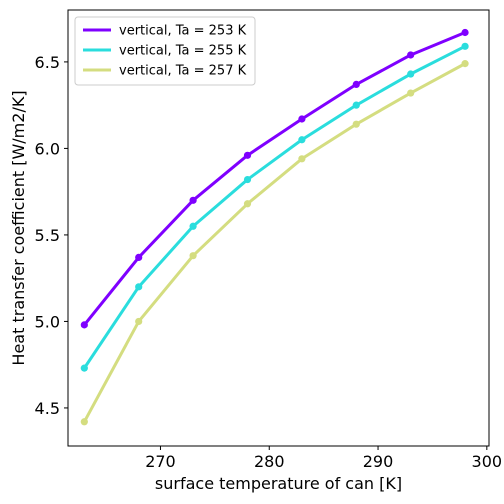  What do you see at coordinates (378, 461) in the screenshot?
I see `x-tick-label: 290` at bounding box center [378, 461].